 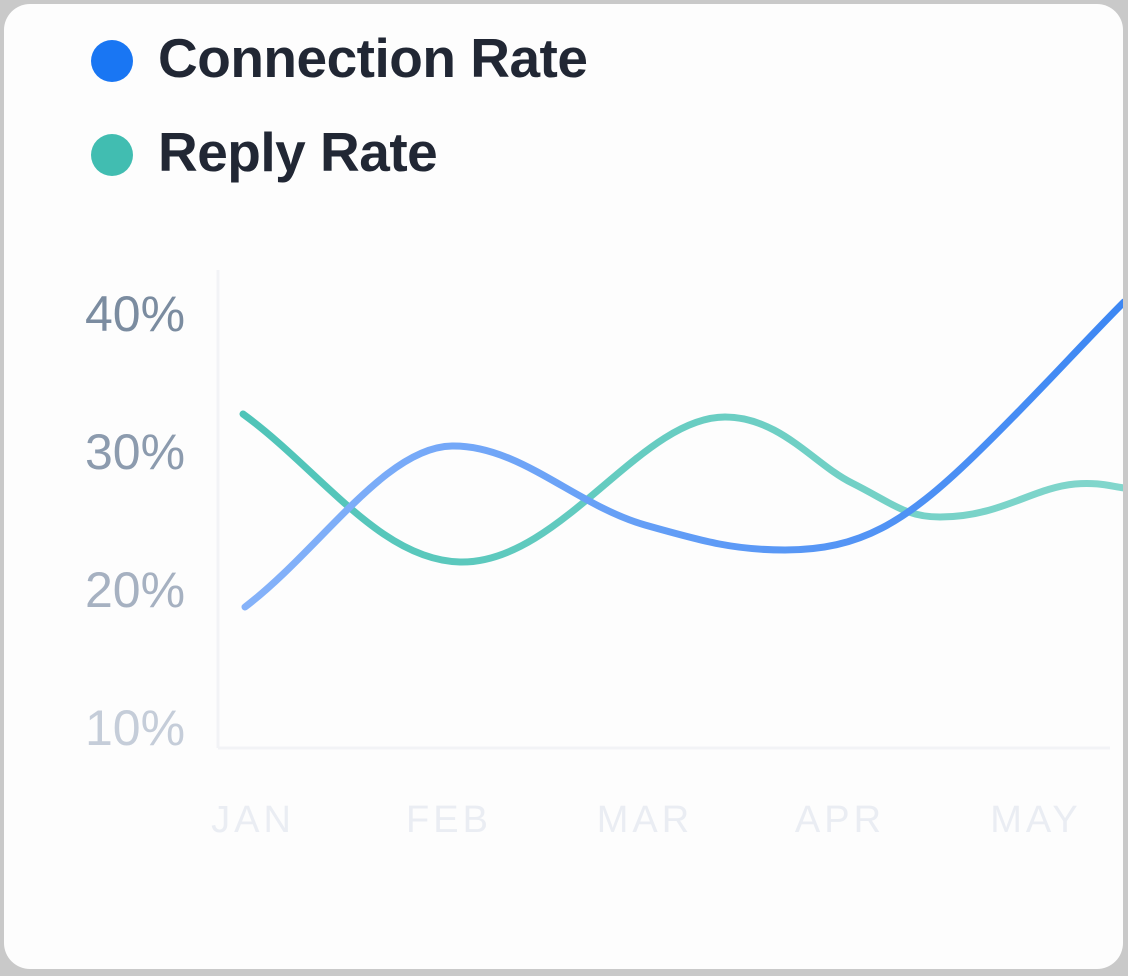 I want to click on x-tick-jan: JAN, so click(x=253, y=820).